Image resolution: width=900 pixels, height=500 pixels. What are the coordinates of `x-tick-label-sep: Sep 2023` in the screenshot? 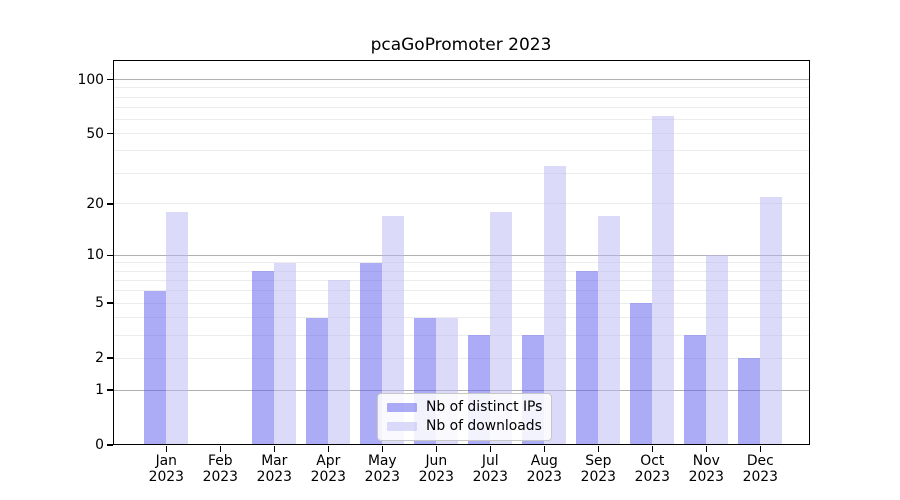 It's located at (598, 469).